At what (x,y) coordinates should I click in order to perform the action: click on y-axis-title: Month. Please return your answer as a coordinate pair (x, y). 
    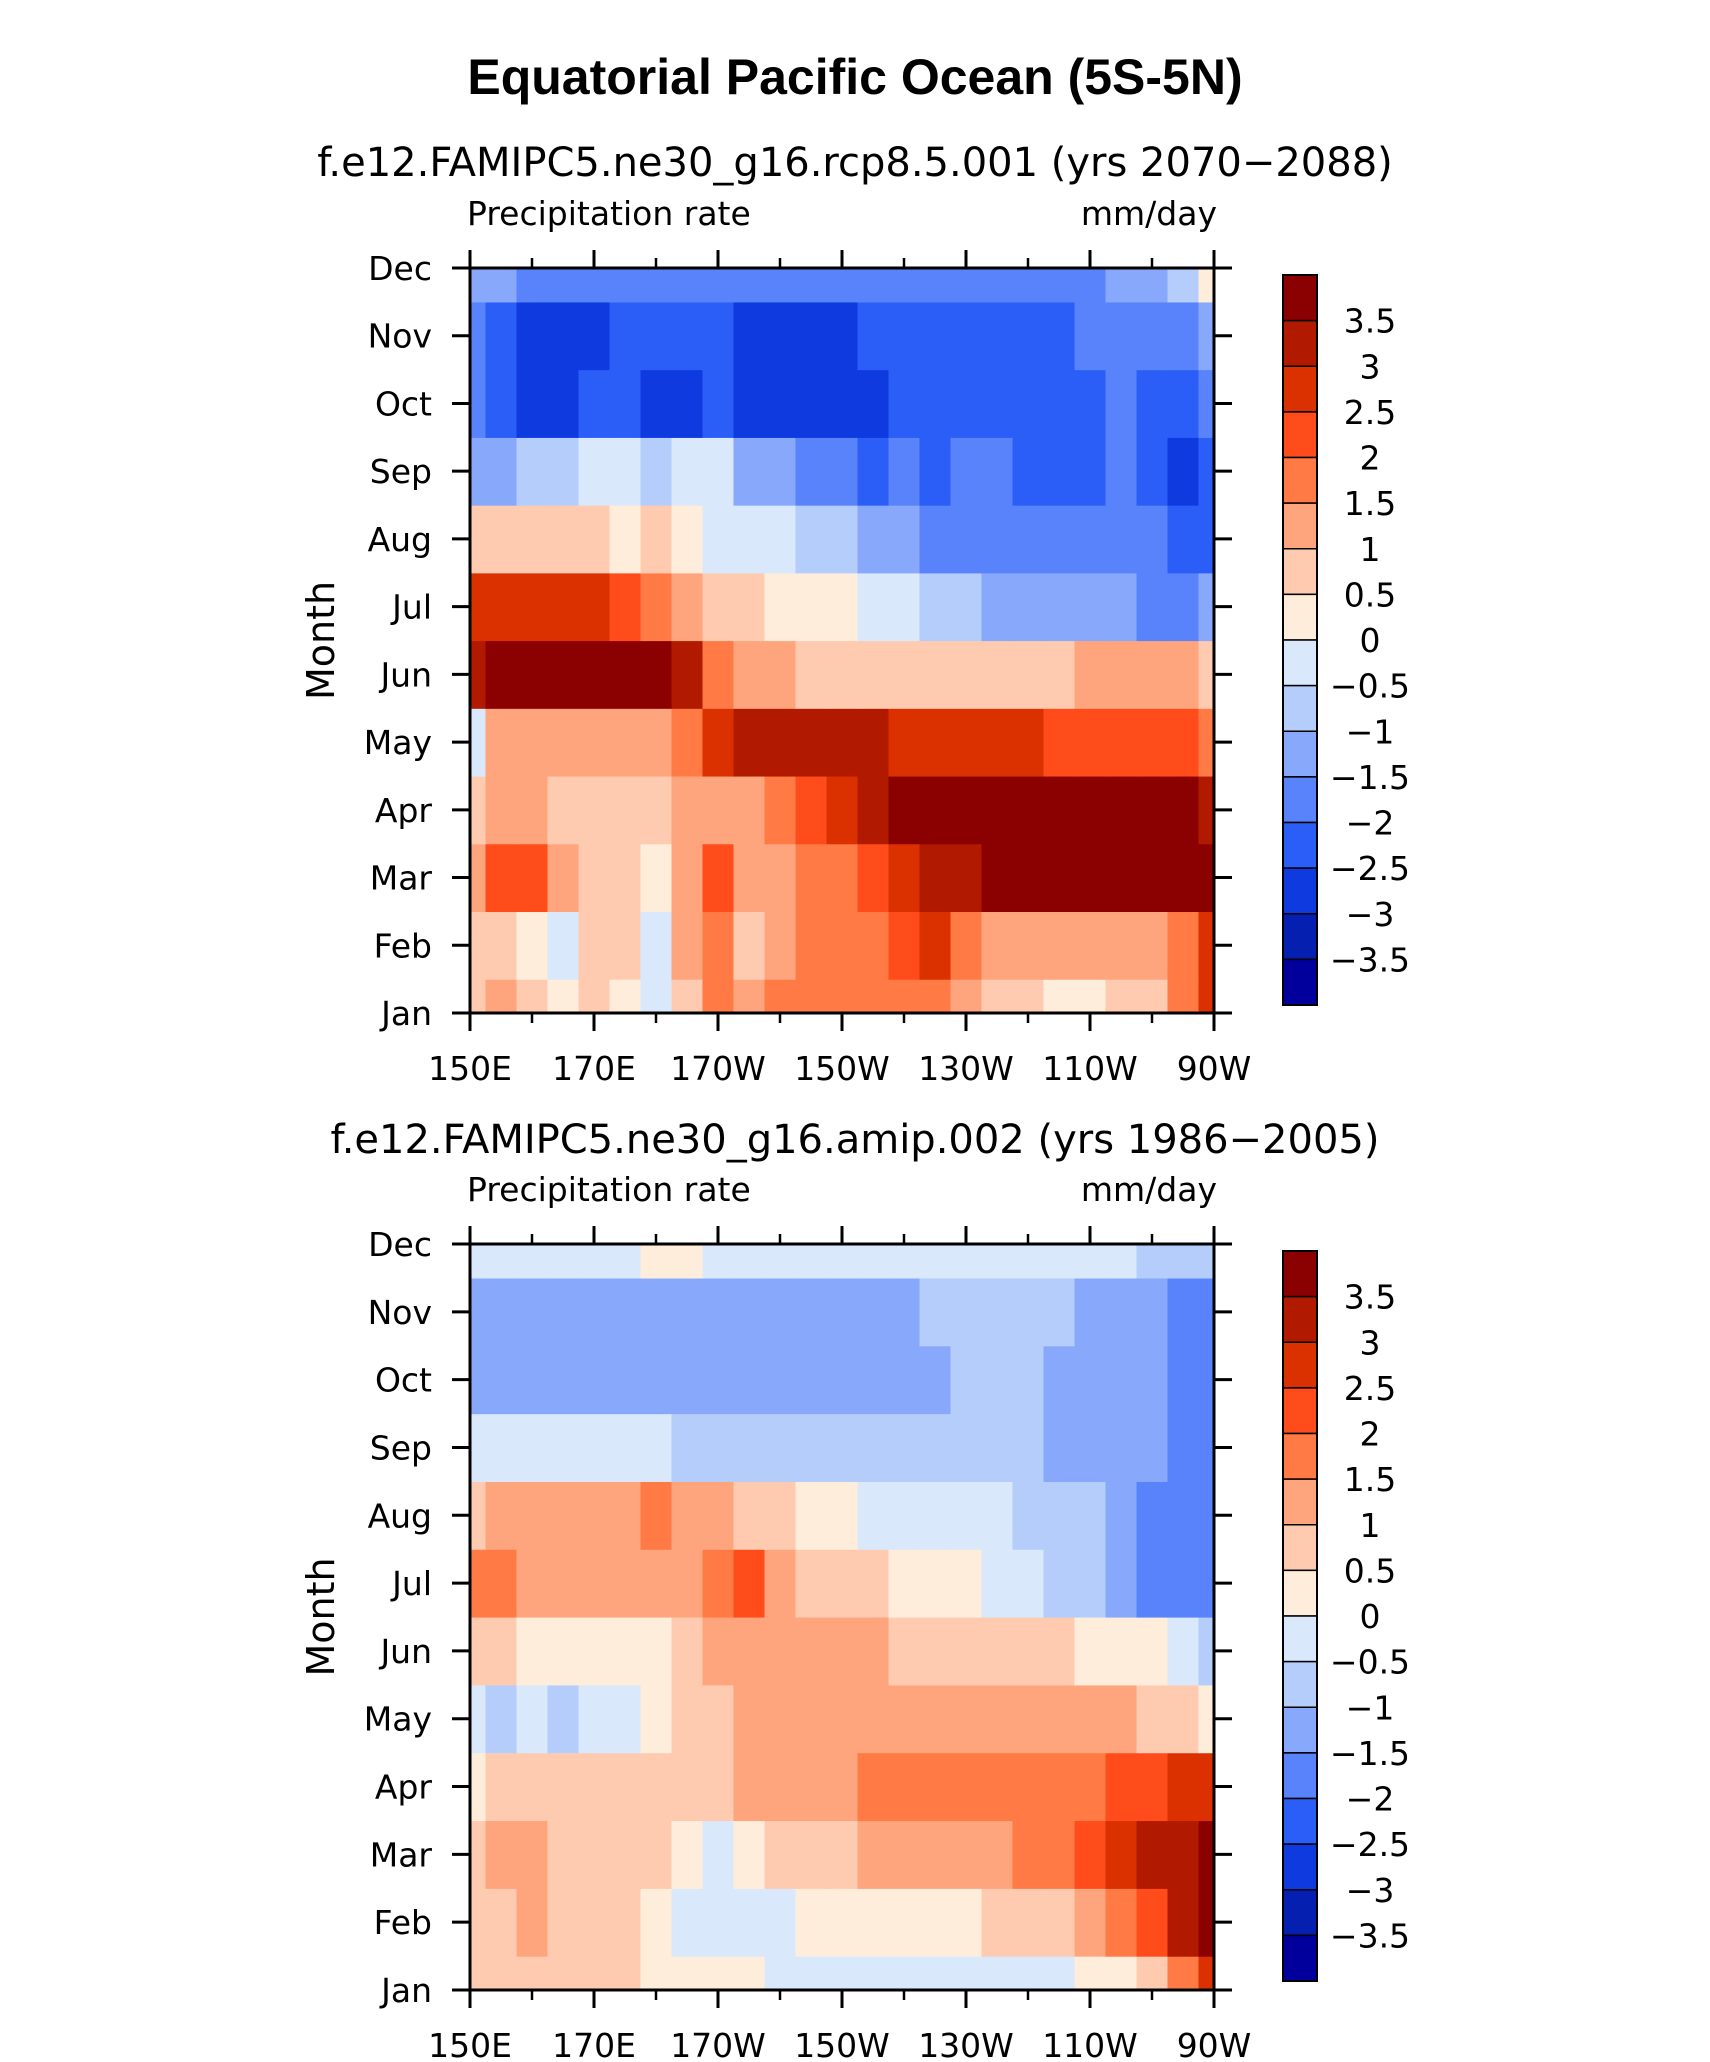
    Looking at the image, I should click on (321, 1616).